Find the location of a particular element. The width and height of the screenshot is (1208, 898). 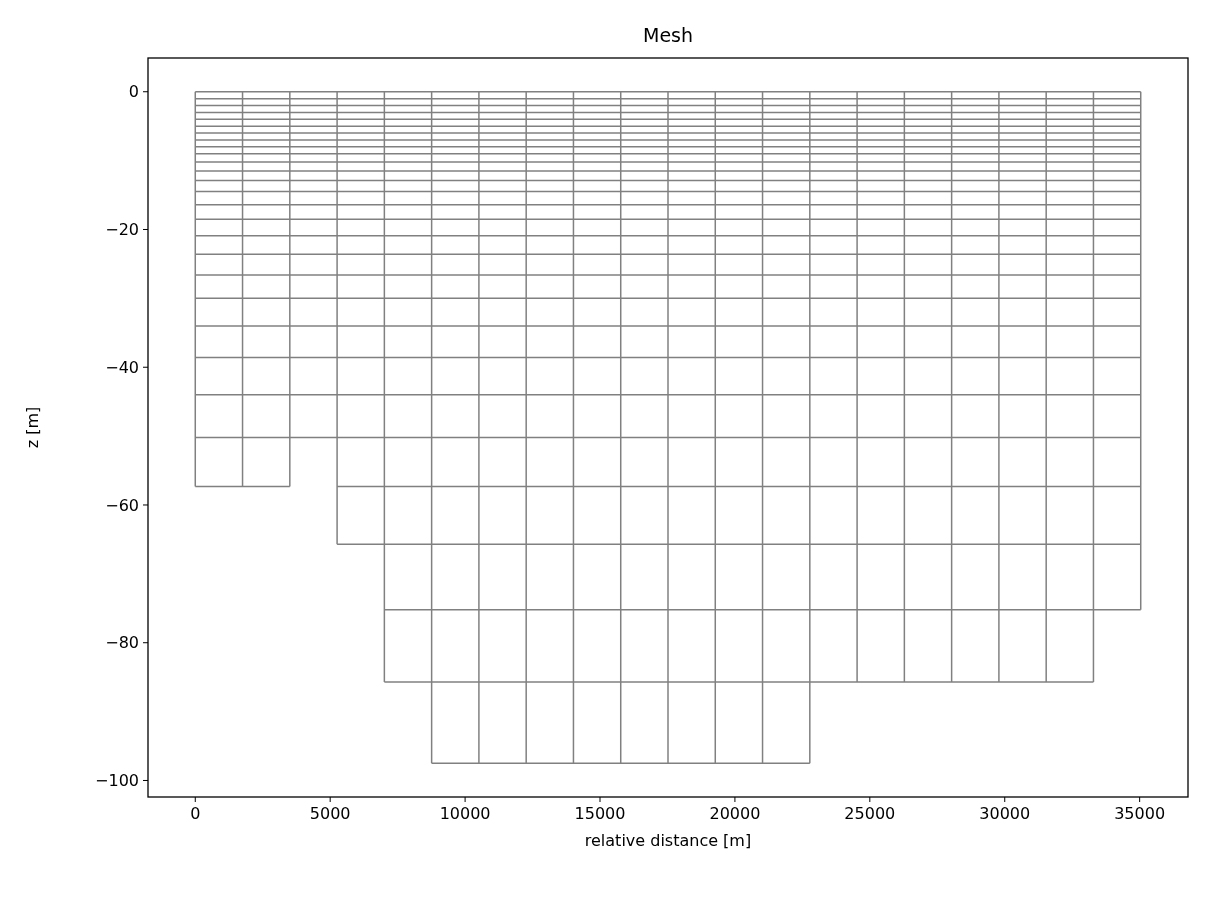

y-tick-label: −60 is located at coordinates (122, 505).